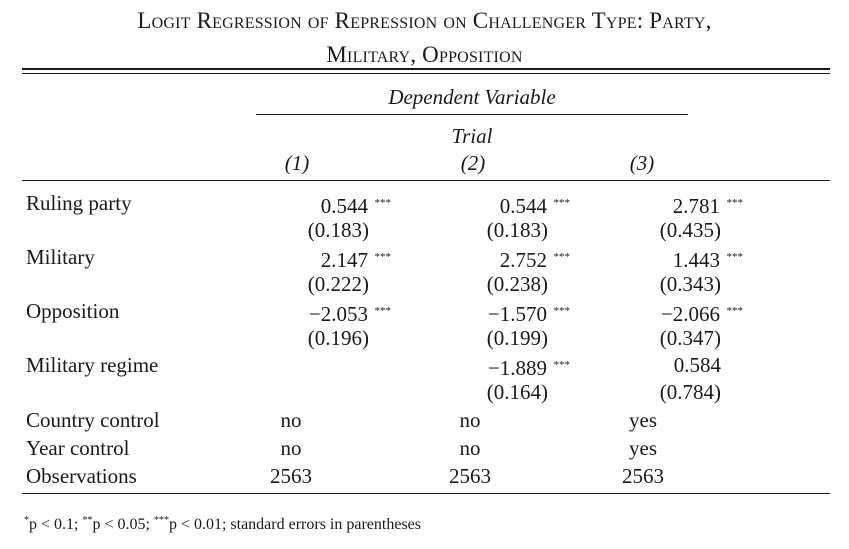  What do you see at coordinates (426, 180) in the screenshot?
I see `header-rule` at bounding box center [426, 180].